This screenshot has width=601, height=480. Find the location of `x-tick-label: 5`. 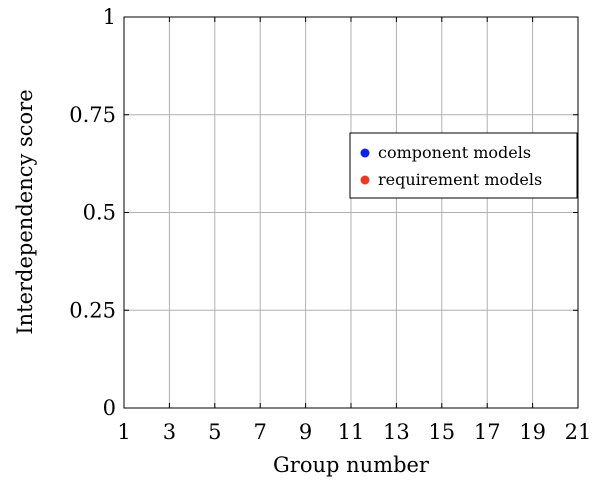

x-tick-label: 5 is located at coordinates (214, 432).